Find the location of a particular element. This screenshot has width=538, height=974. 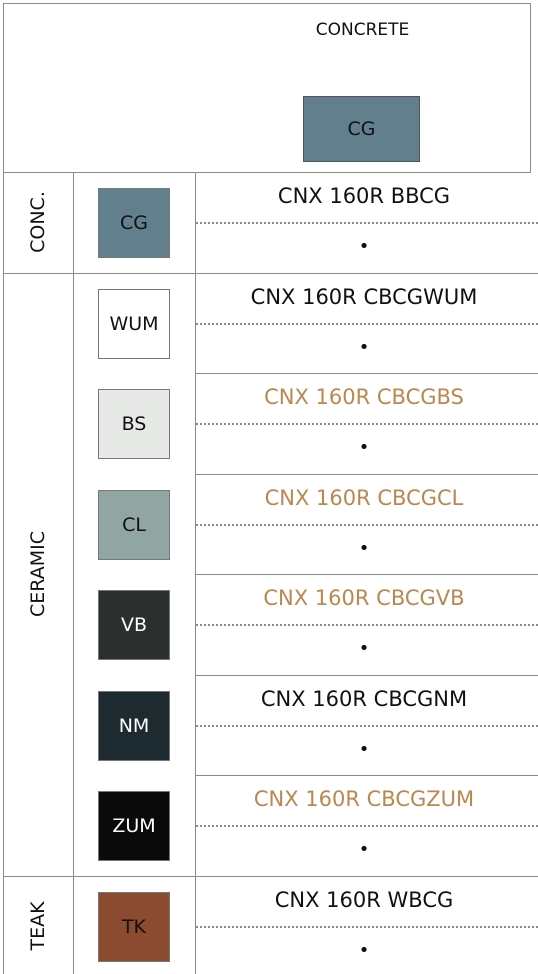

swatch: ZUM is located at coordinates (134, 826).